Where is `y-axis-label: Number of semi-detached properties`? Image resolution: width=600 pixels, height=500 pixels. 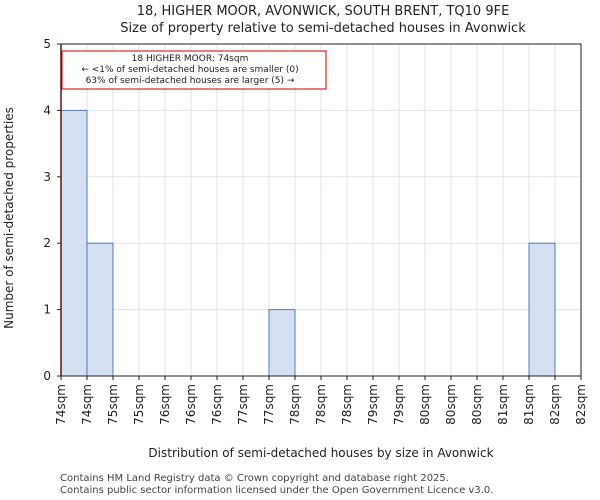 y-axis-label: Number of semi-detached properties is located at coordinates (9, 218).